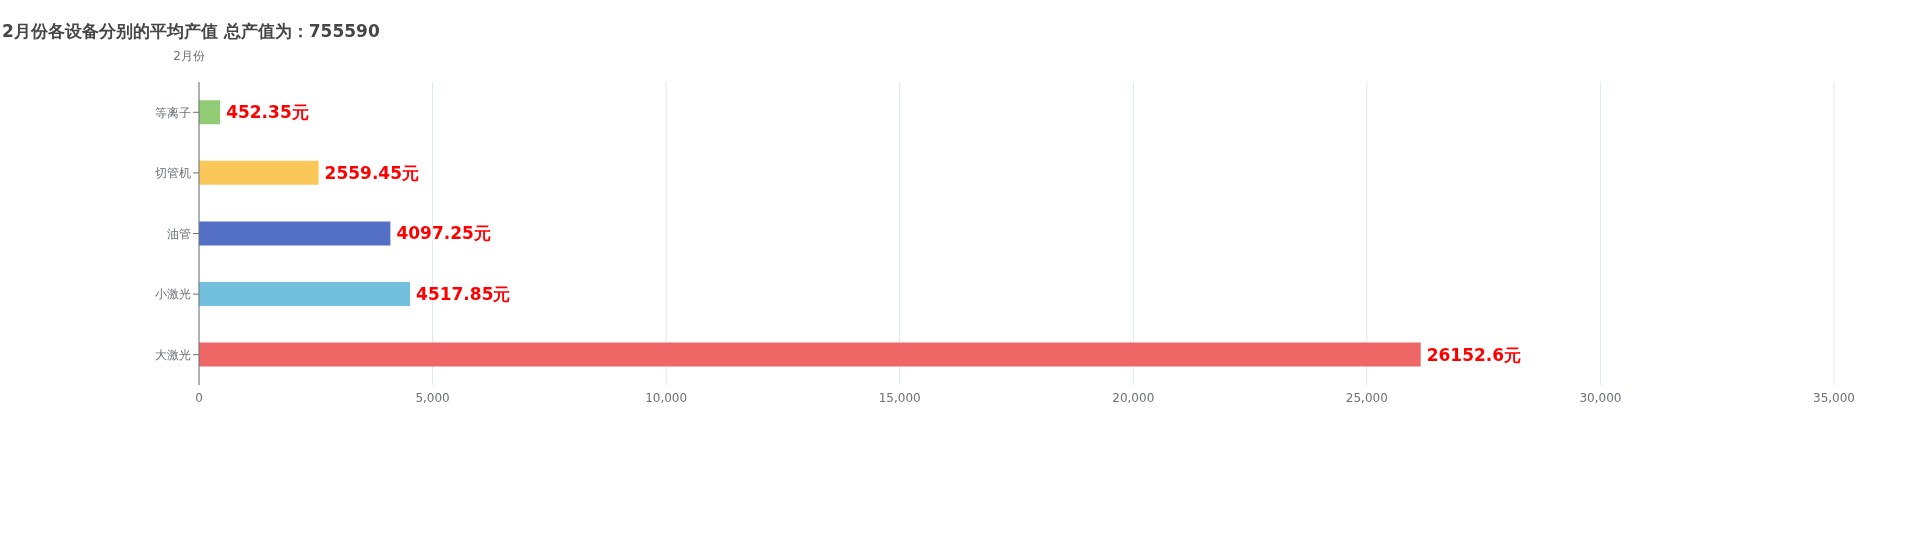  Describe the element at coordinates (173, 354) in the screenshot. I see `y-tick-label: 大激光` at that location.